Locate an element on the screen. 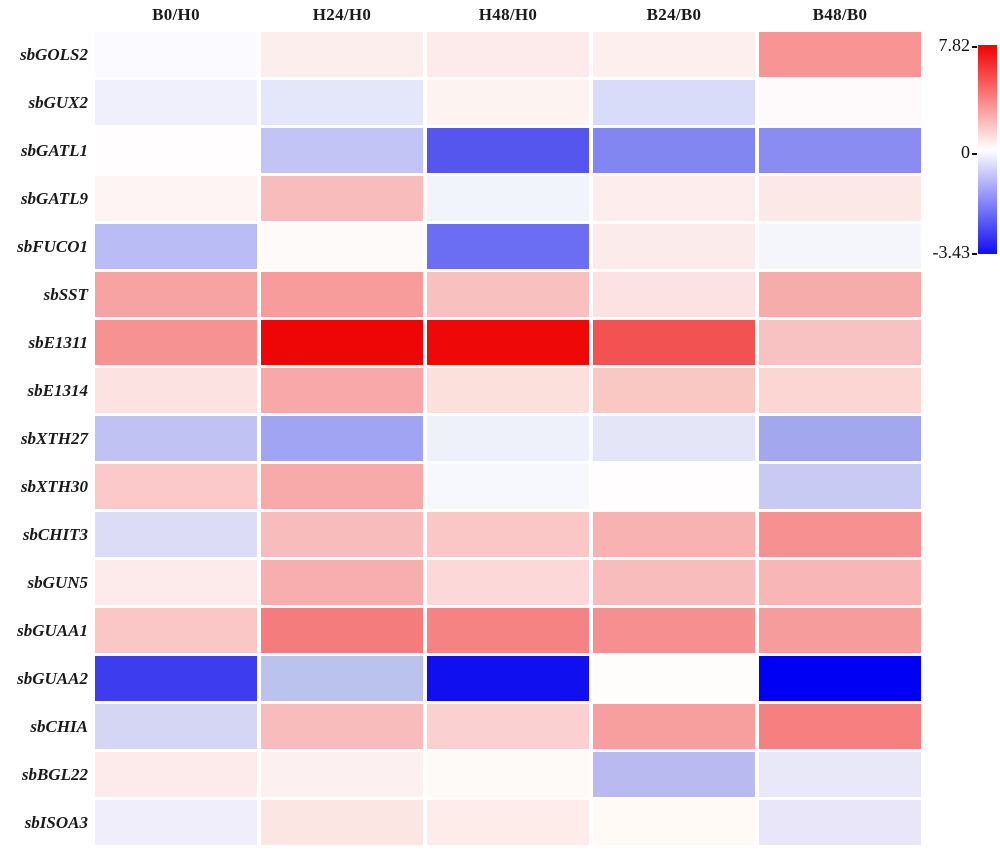  row-label: sbISOA3 is located at coordinates (56, 822).